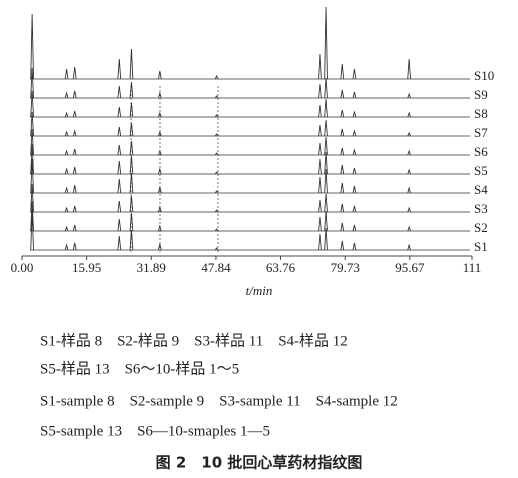 Image resolution: width=518 pixels, height=478 pixels. I want to click on series-label: S5, so click(481, 170).